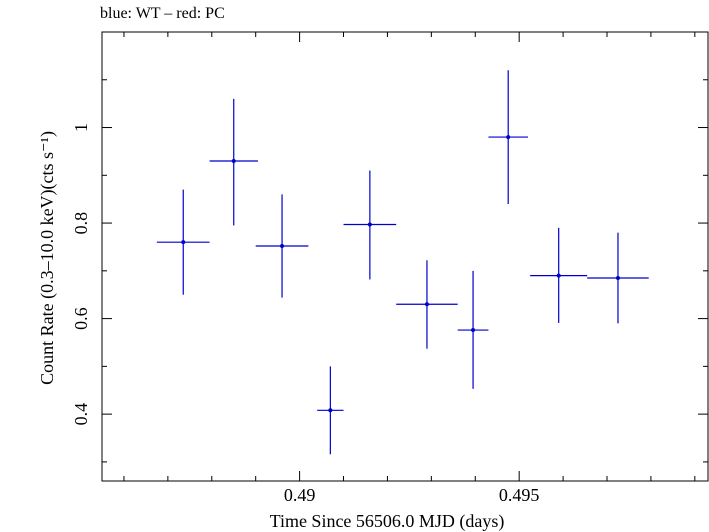 This screenshot has height=532, width=709. I want to click on y-tick-label: 0.6, so click(81, 318).